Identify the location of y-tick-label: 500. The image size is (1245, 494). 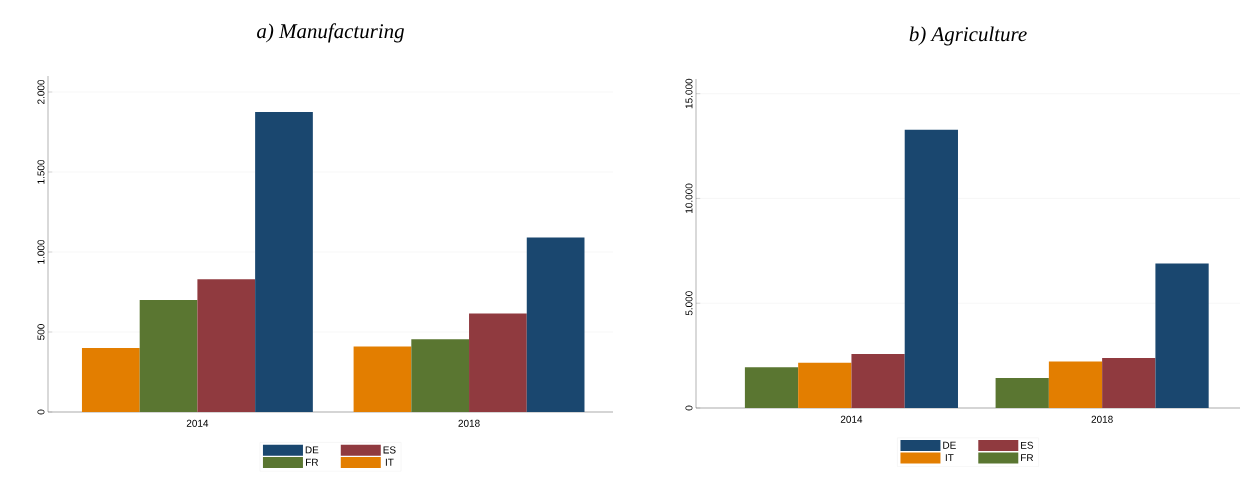
(41, 332).